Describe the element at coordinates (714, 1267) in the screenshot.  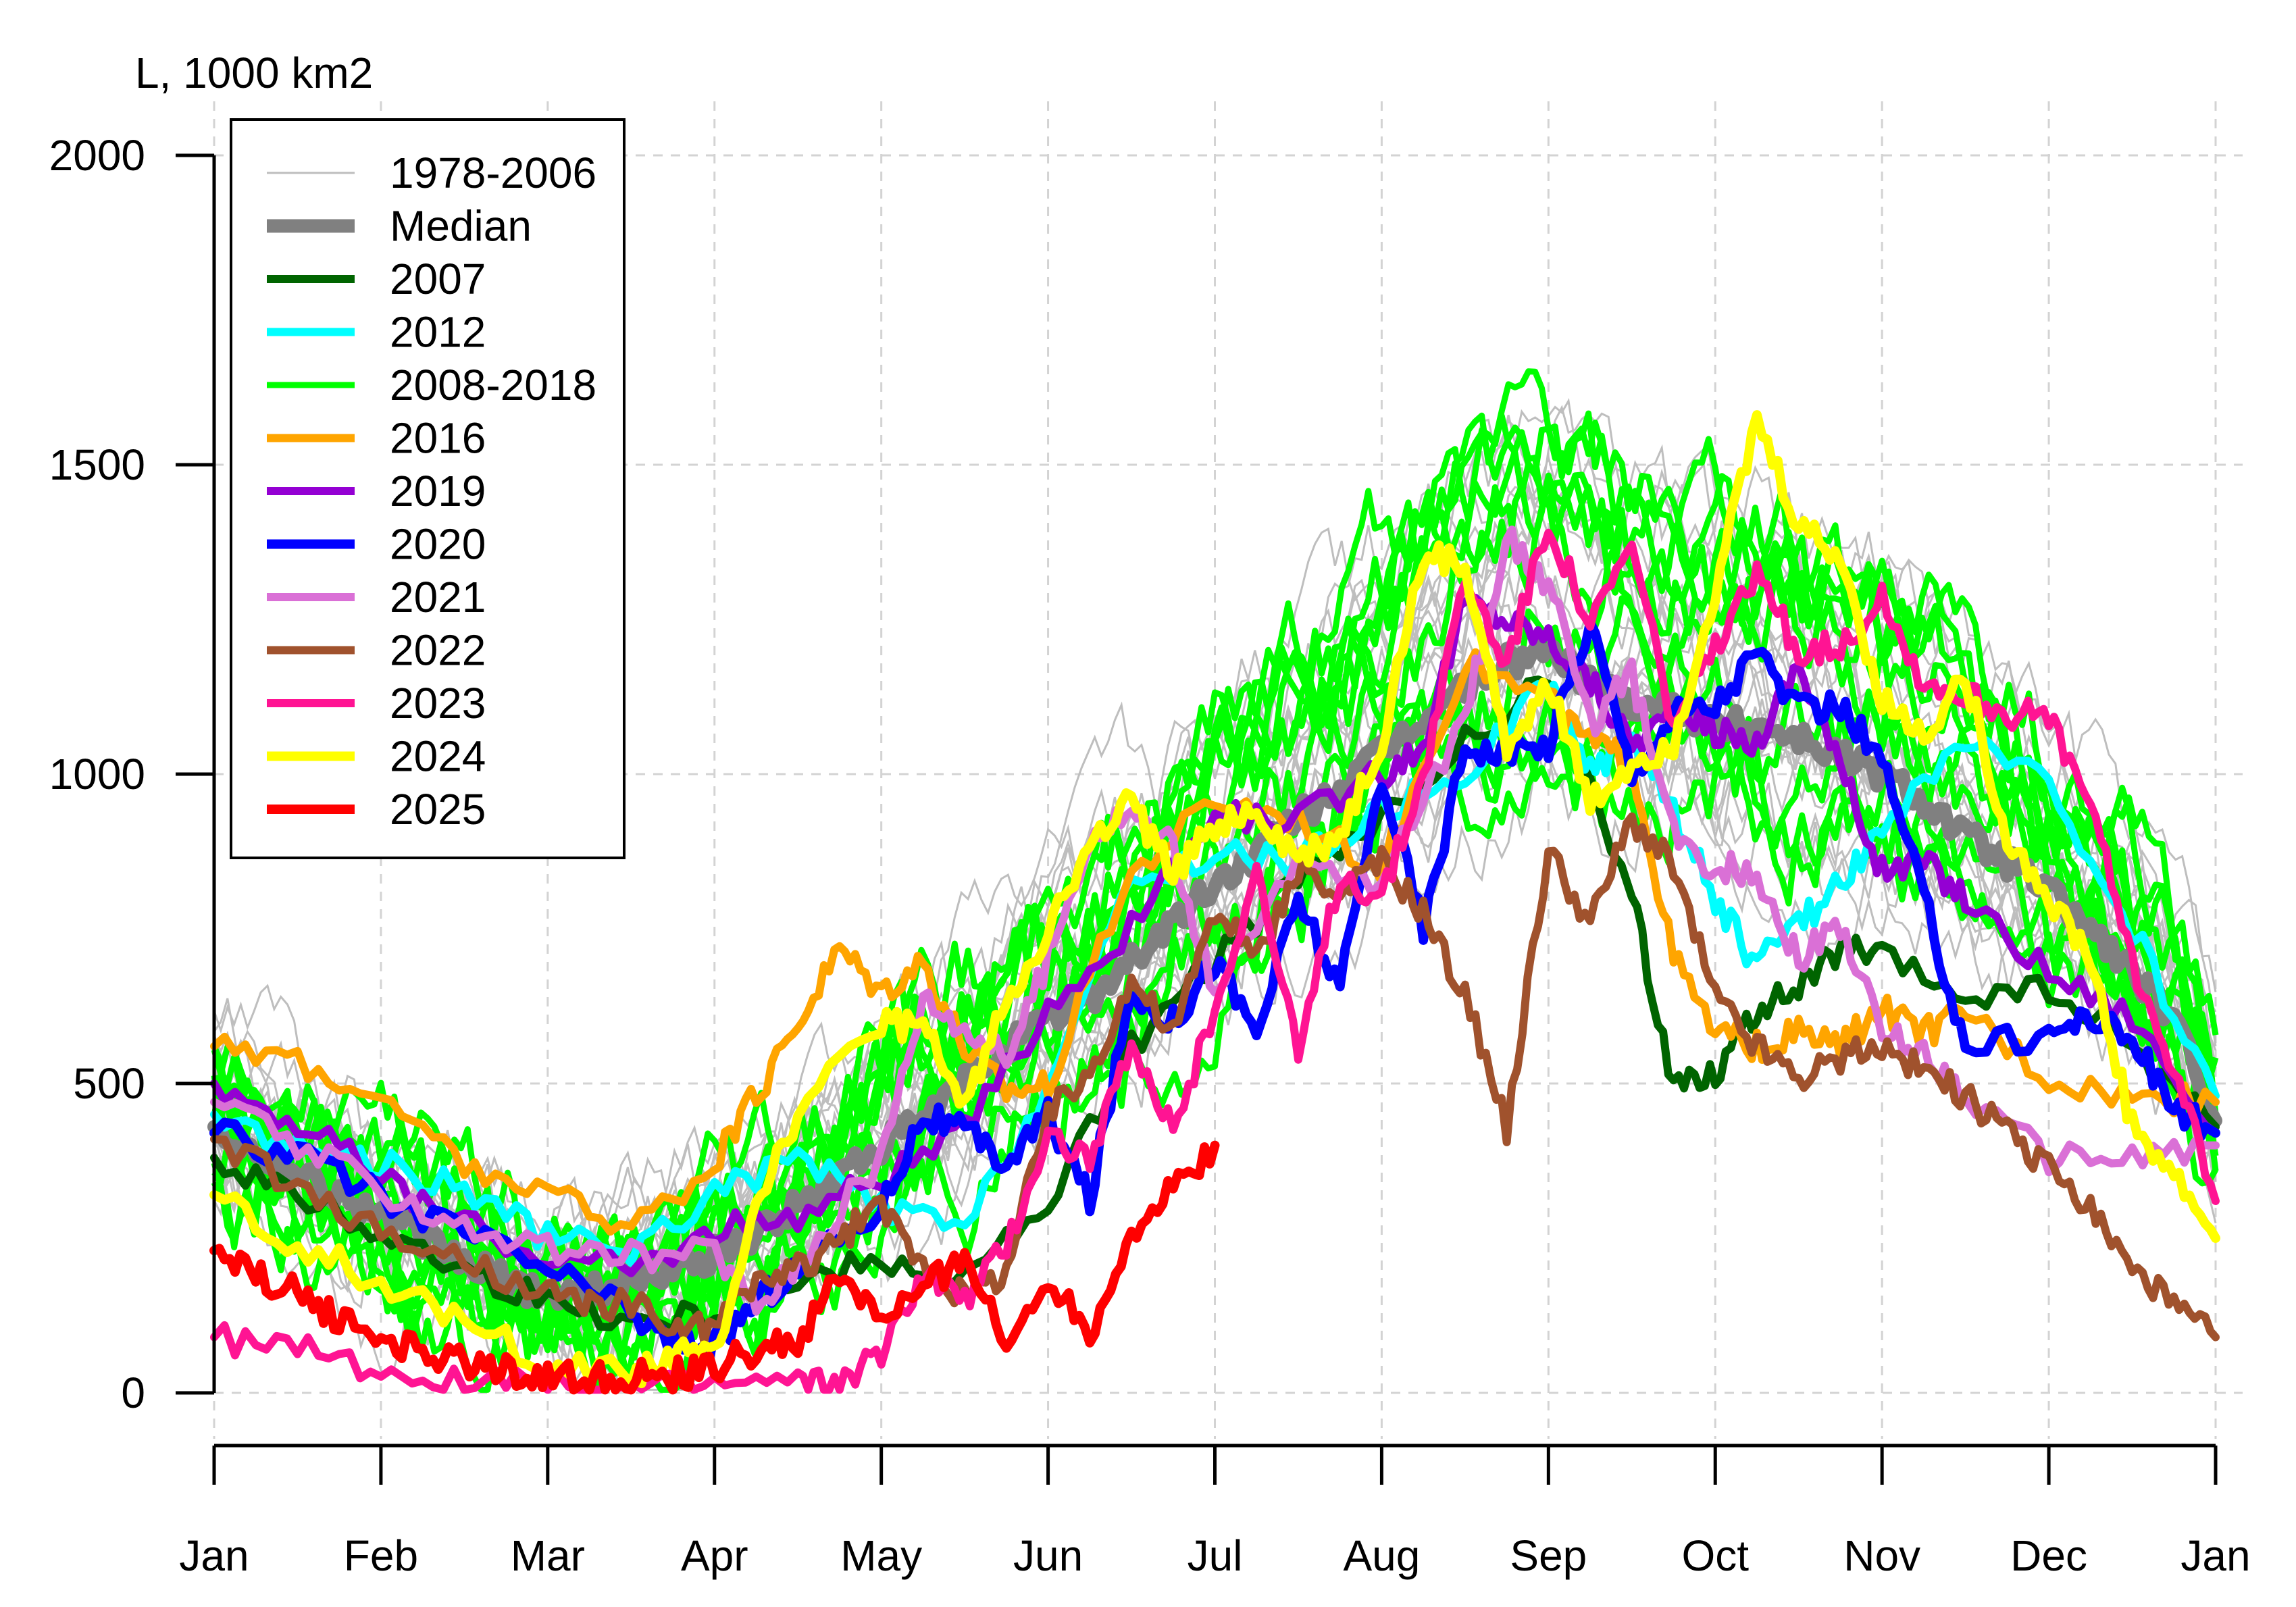
I see `series-line-2025` at that location.